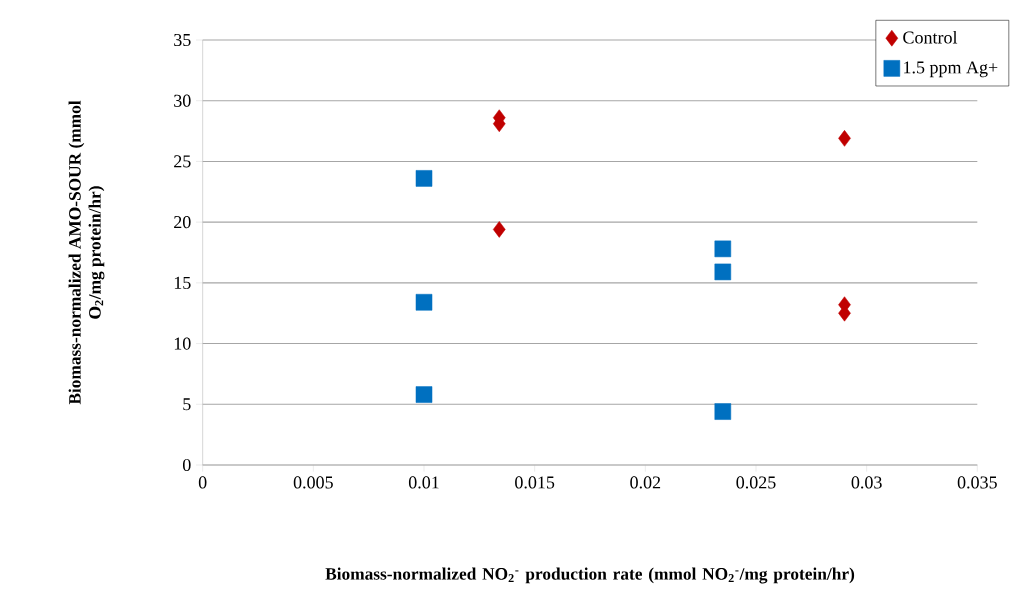  I want to click on x-tick-label: 0, so click(202, 482).